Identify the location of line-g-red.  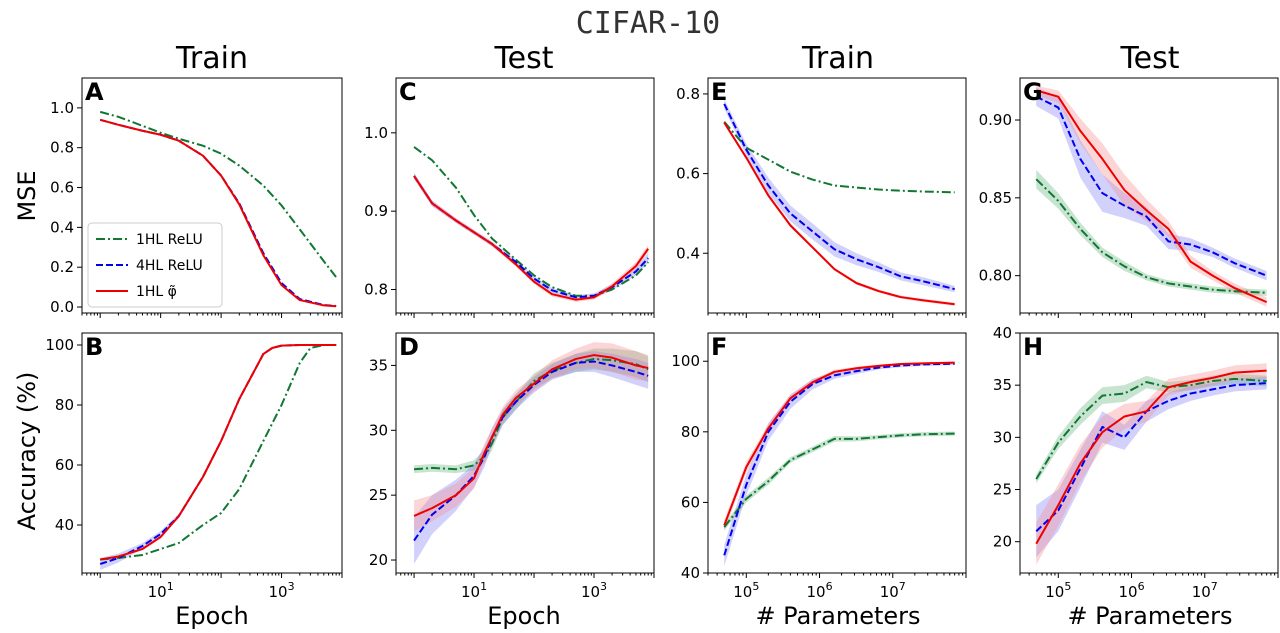
(1151, 196).